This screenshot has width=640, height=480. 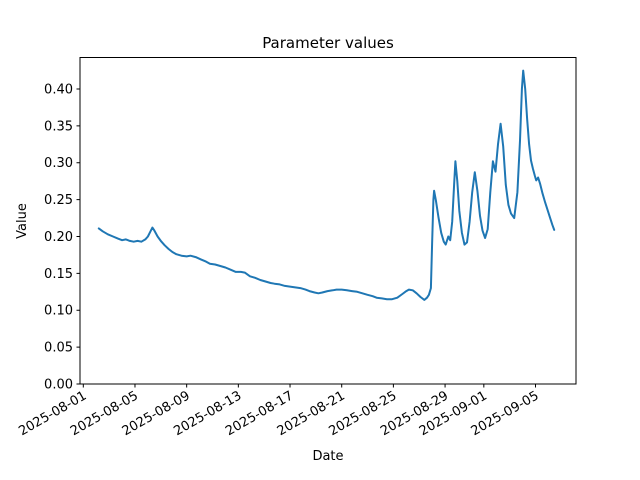 What do you see at coordinates (58, 237) in the screenshot?
I see `y-tick-label: 0.20` at bounding box center [58, 237].